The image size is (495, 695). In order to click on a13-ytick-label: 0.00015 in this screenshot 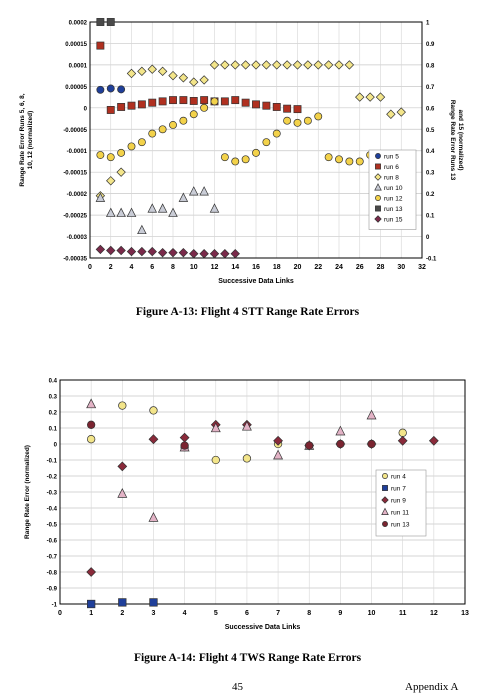, I will do `click(76, 45)`.